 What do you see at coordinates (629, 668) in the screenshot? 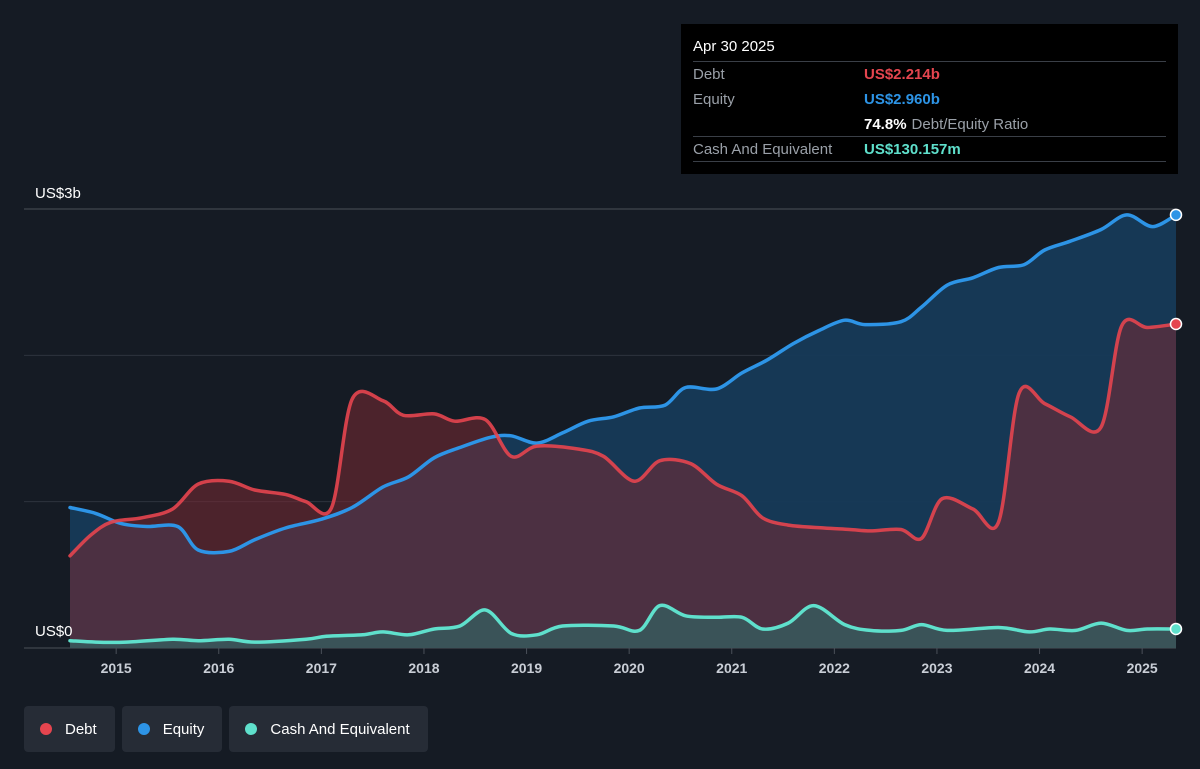
I see `x-tick-label: 2020` at bounding box center [629, 668].